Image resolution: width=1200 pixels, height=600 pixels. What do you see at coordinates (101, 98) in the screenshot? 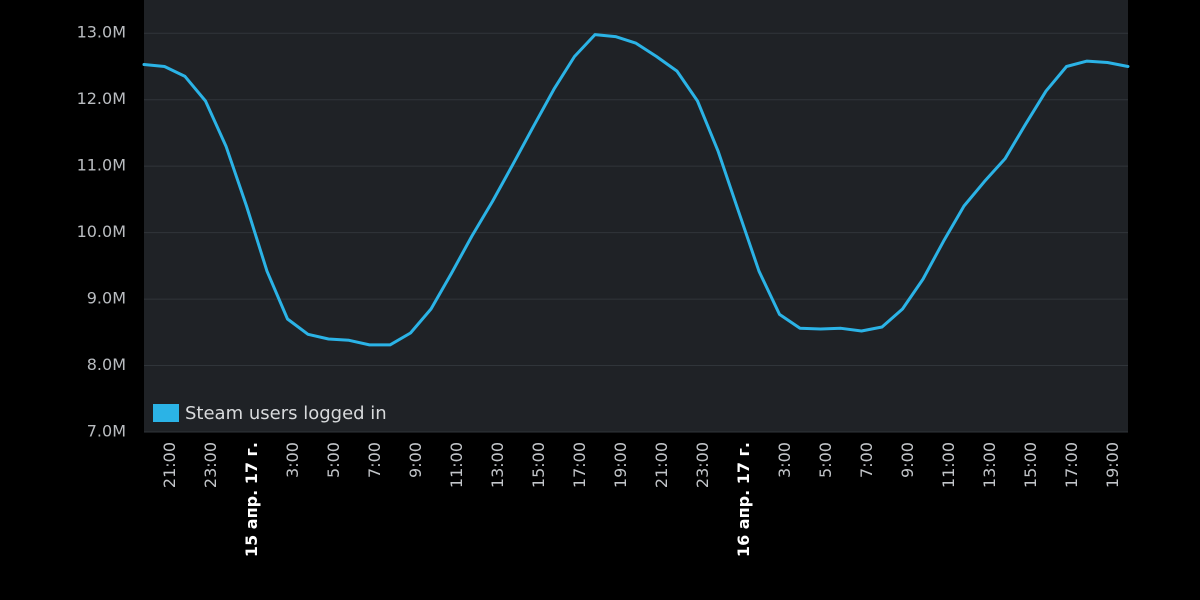
I see `y-tick-label: 12.0M` at bounding box center [101, 98].